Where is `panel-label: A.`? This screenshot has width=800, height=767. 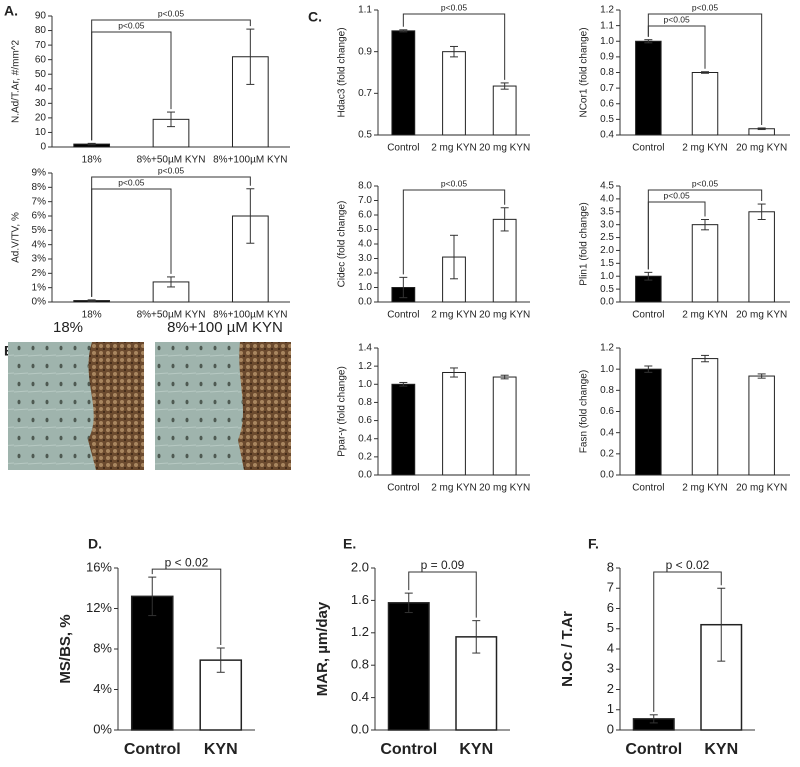 panel-label: A. is located at coordinates (11, 11).